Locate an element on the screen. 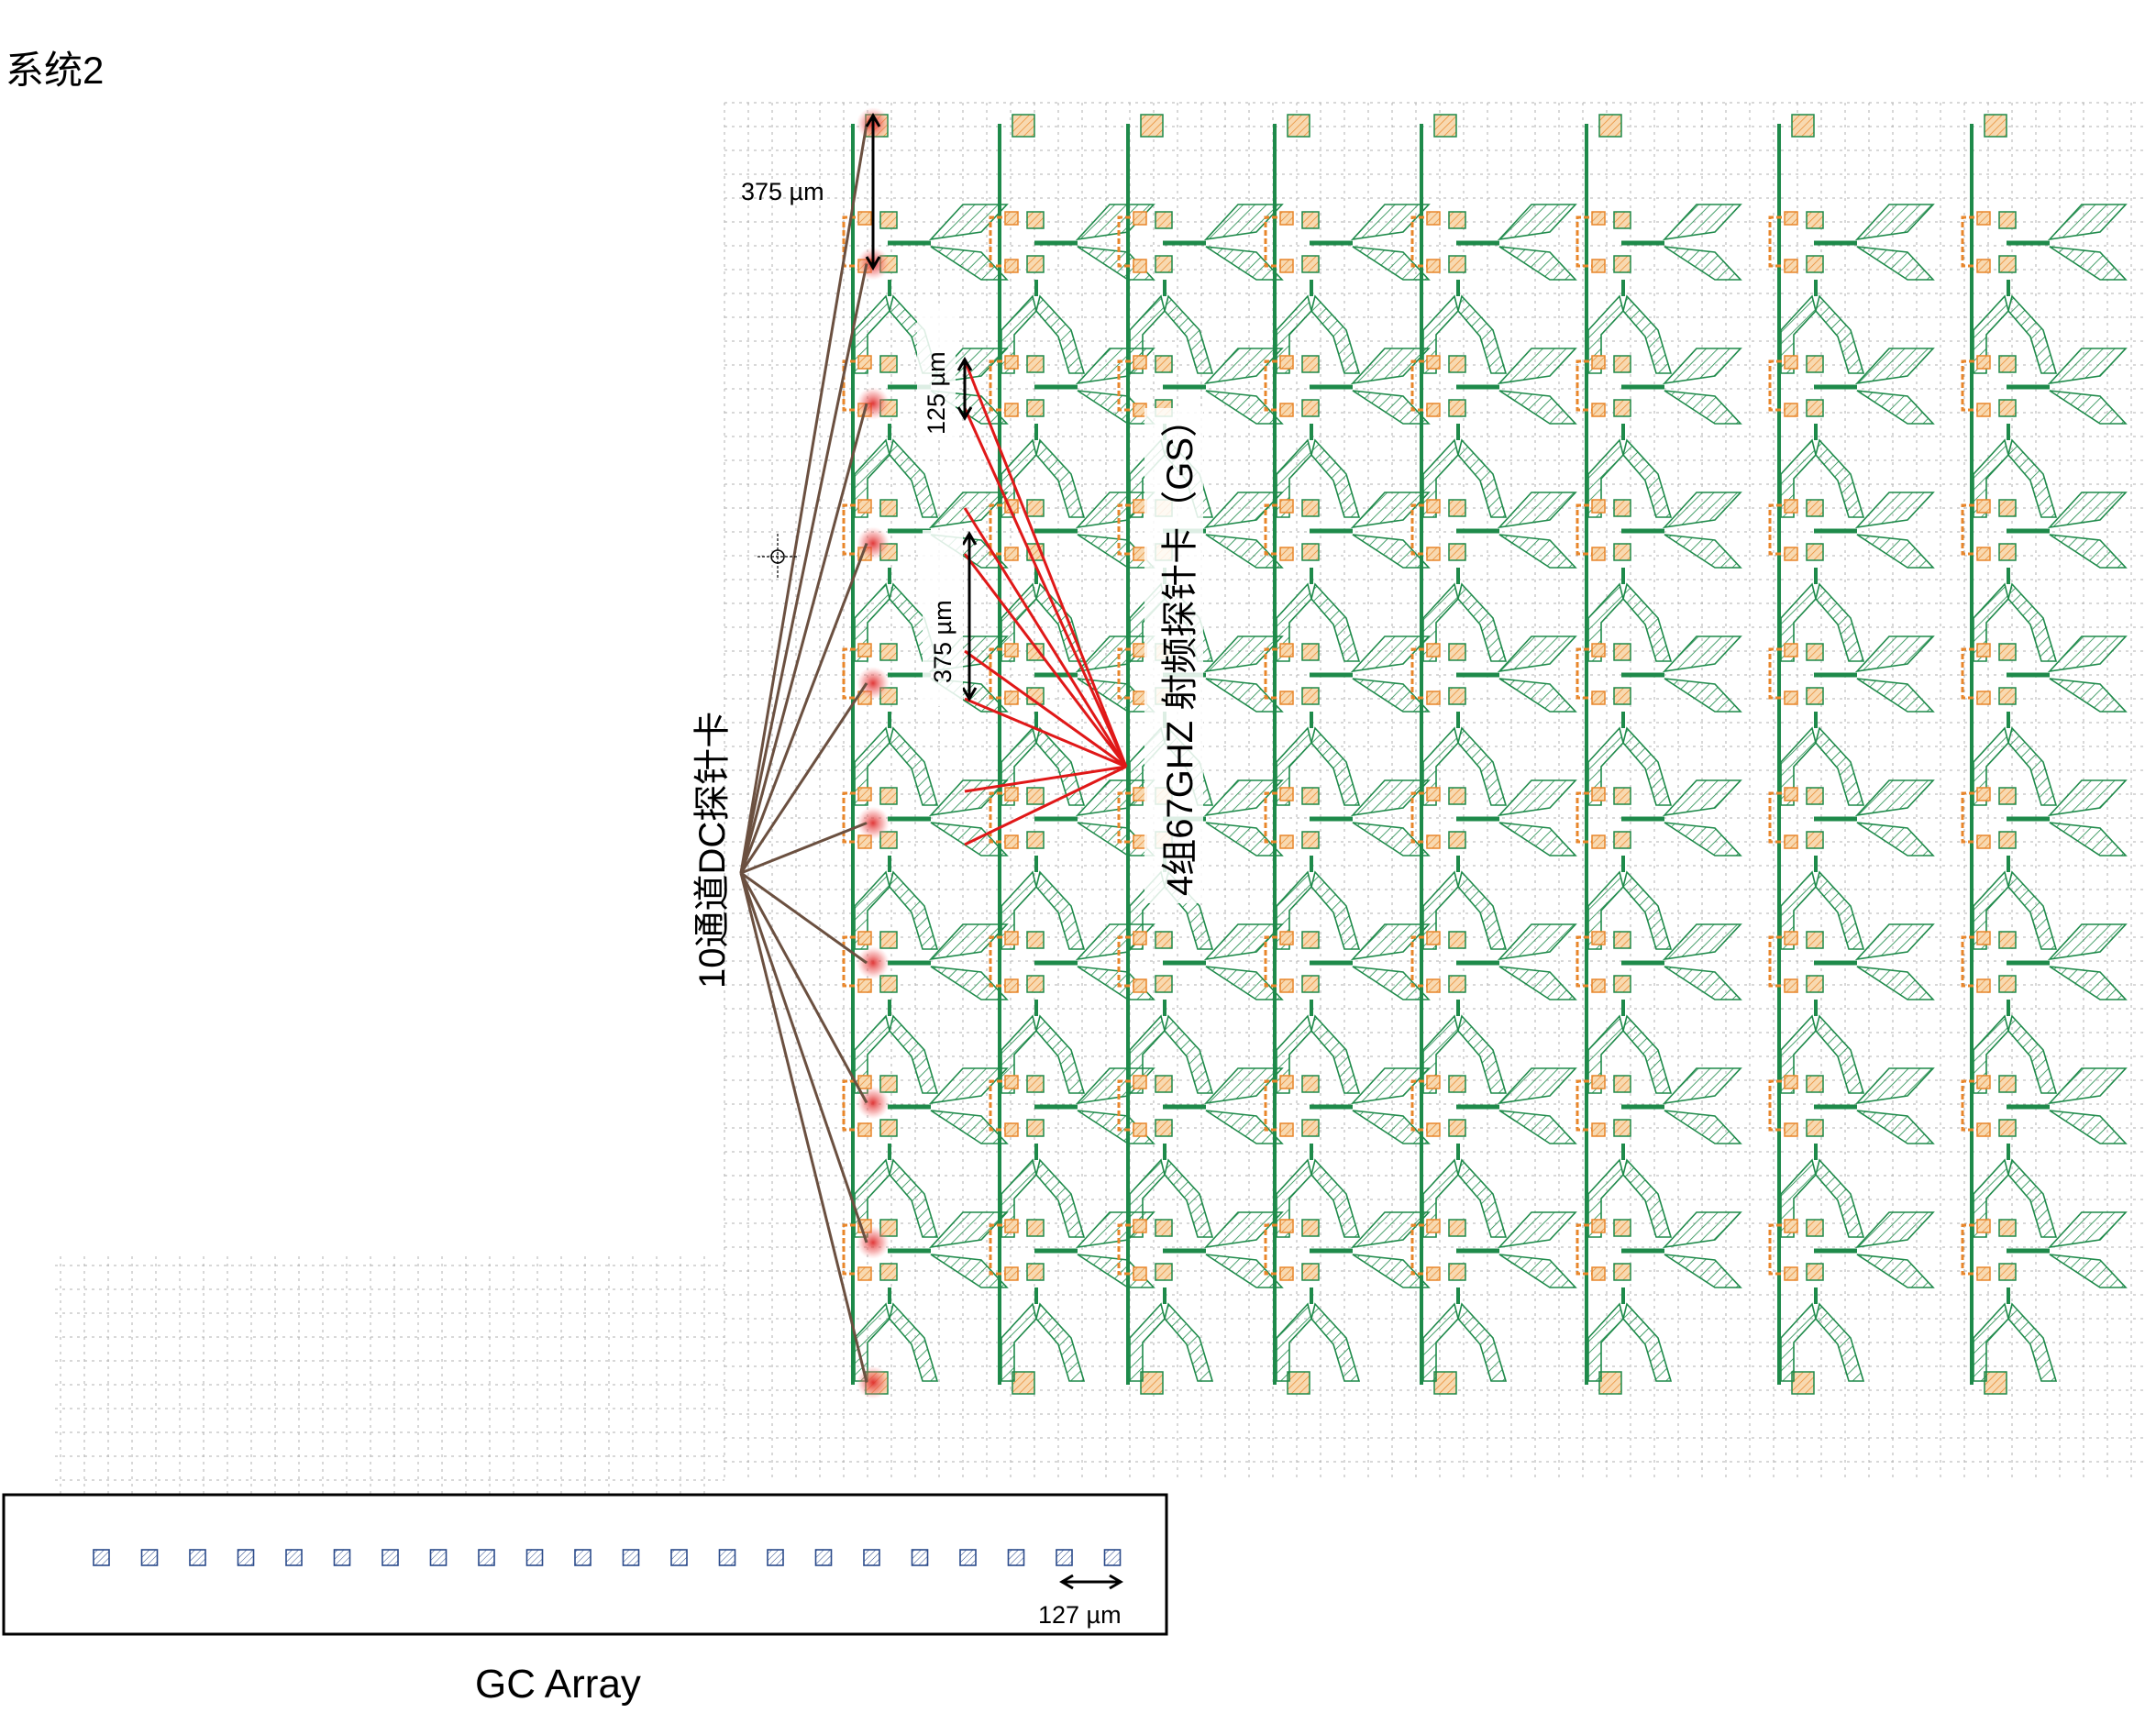 The width and height of the screenshot is (2156, 1713). rf-probe-line is located at coordinates (1046, 660).